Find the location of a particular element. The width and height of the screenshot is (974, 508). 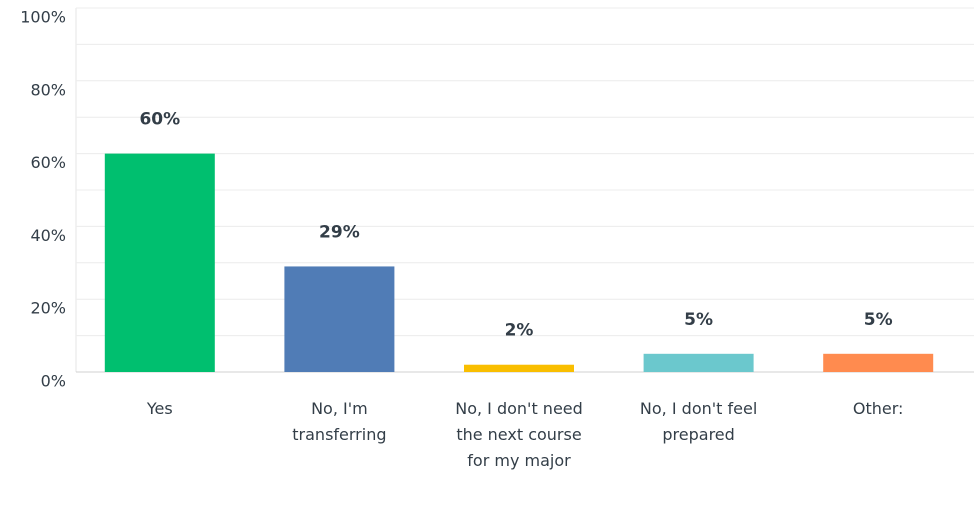

y-tick-label: 0% is located at coordinates (53, 381).